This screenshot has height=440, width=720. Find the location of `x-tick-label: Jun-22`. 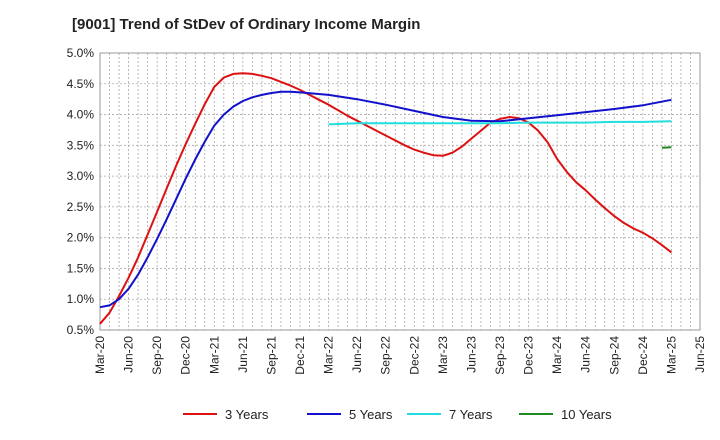

x-tick-label: Jun-22 is located at coordinates (357, 354).